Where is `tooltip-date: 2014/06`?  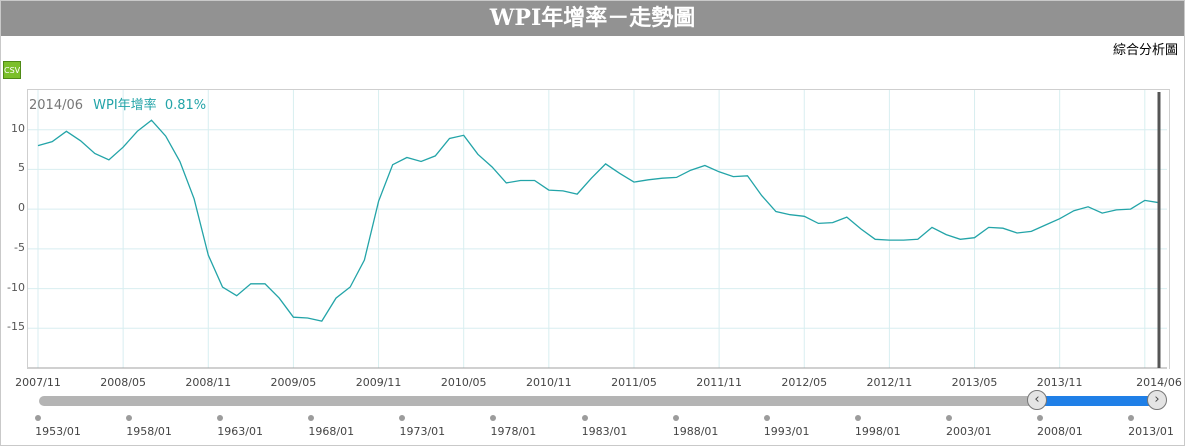 tooltip-date: 2014/06 is located at coordinates (56, 105).